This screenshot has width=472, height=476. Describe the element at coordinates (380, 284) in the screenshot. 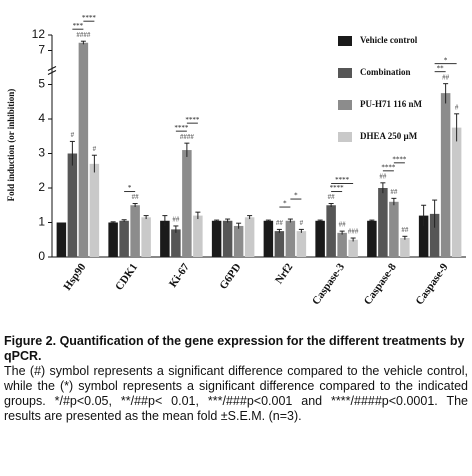

I see `x-tick-label: Caspase-8` at that location.